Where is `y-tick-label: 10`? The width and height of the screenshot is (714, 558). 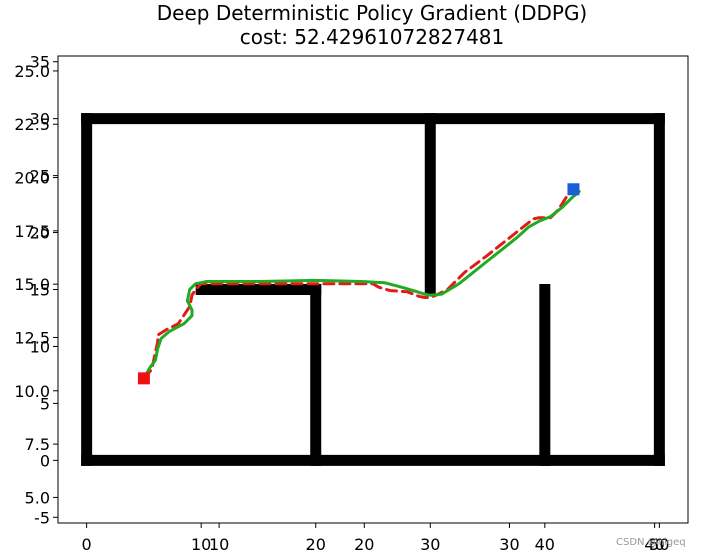
y-tick-label: 10 is located at coordinates (40, 346).